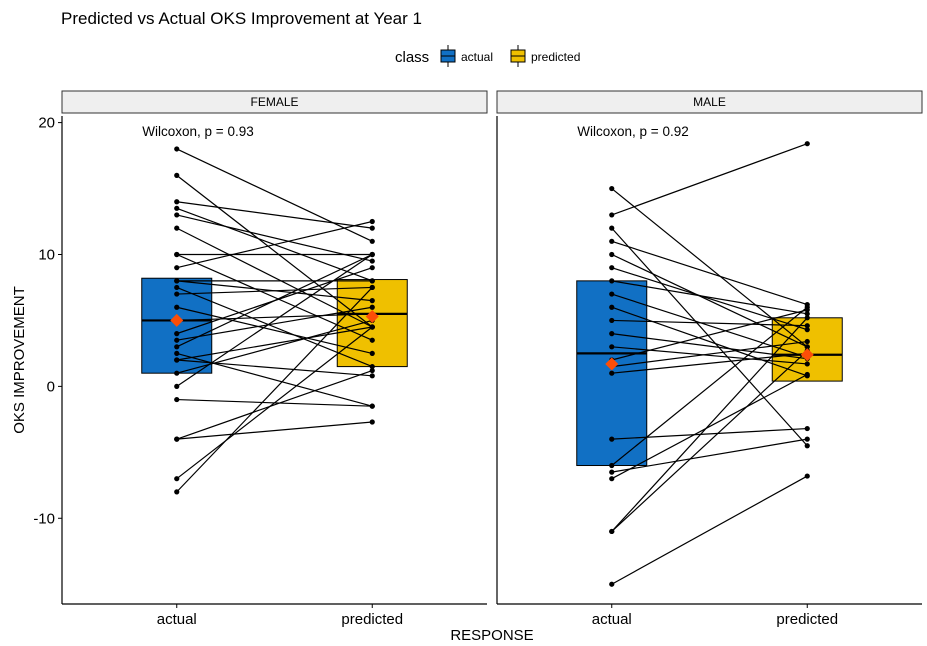 The image size is (927, 646). Describe the element at coordinates (46, 123) in the screenshot. I see `y-tick-label: 20` at that location.